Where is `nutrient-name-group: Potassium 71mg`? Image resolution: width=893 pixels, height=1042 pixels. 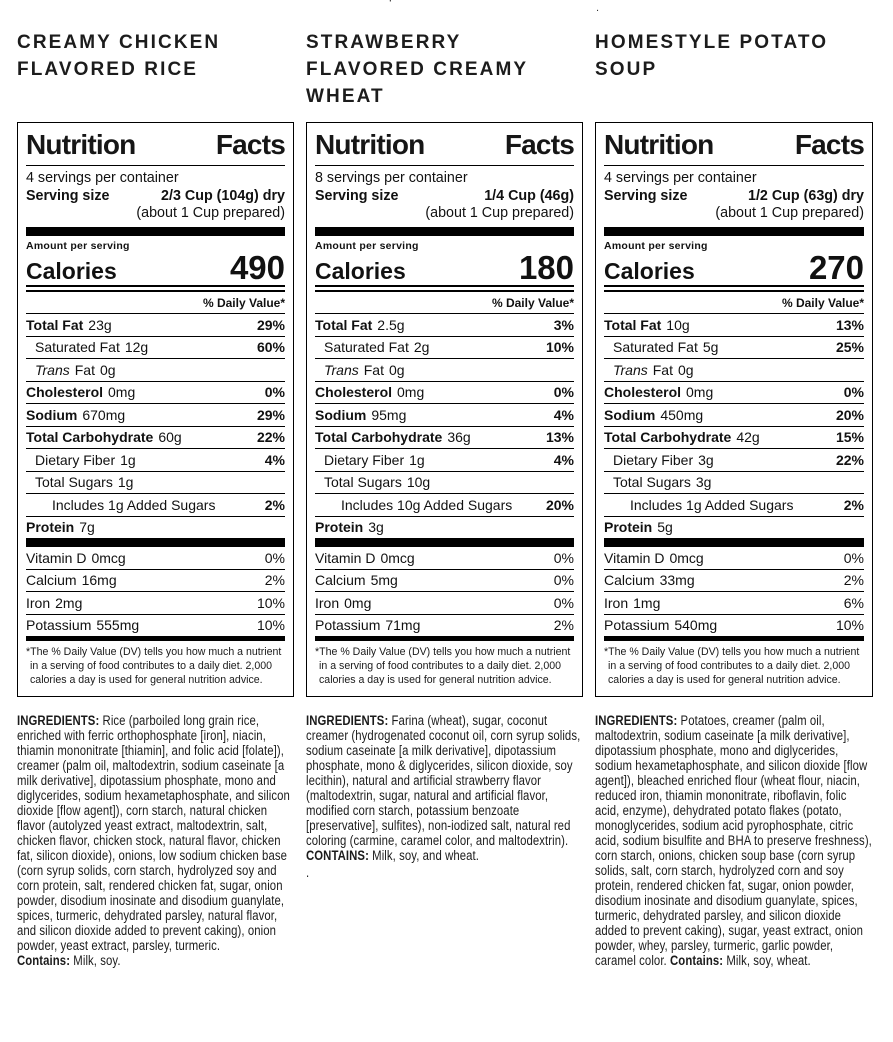 nutrient-name-group: Potassium 71mg is located at coordinates (367, 625).